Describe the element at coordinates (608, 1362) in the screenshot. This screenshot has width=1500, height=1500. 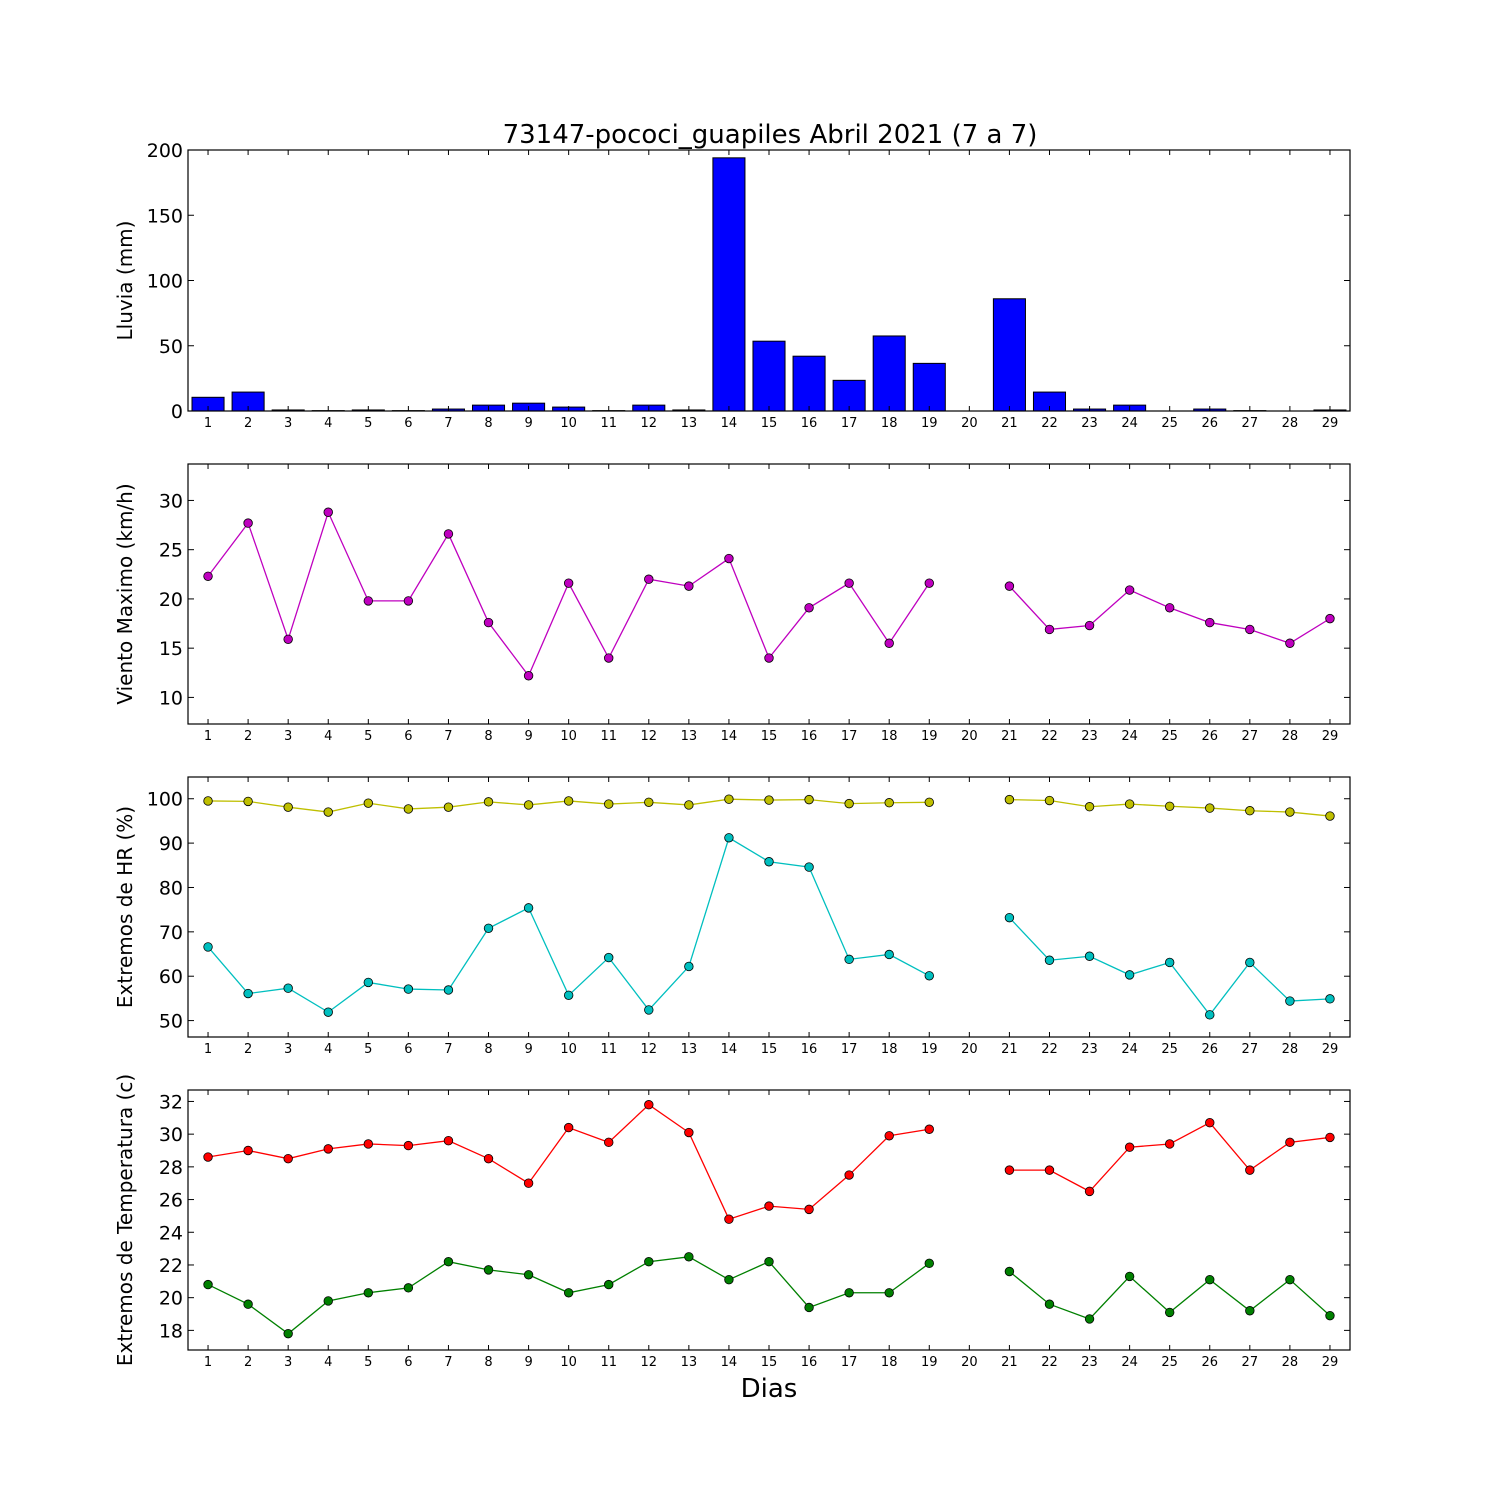
I see `x-tick-label: 11` at that location.